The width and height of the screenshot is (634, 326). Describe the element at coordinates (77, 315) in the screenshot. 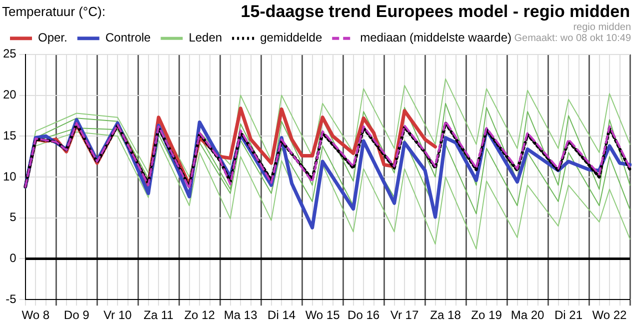

I see `x-tick-label: Do 9` at that location.